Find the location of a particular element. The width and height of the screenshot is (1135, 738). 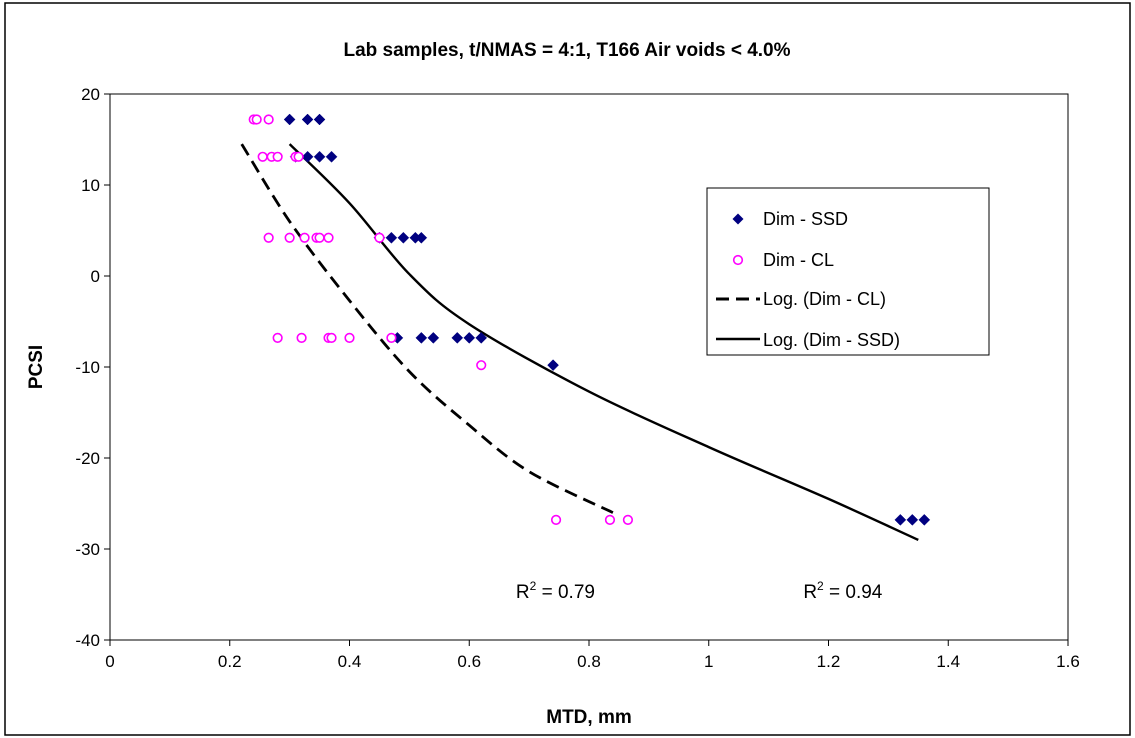

x-tick-label: 1.4 is located at coordinates (948, 661).